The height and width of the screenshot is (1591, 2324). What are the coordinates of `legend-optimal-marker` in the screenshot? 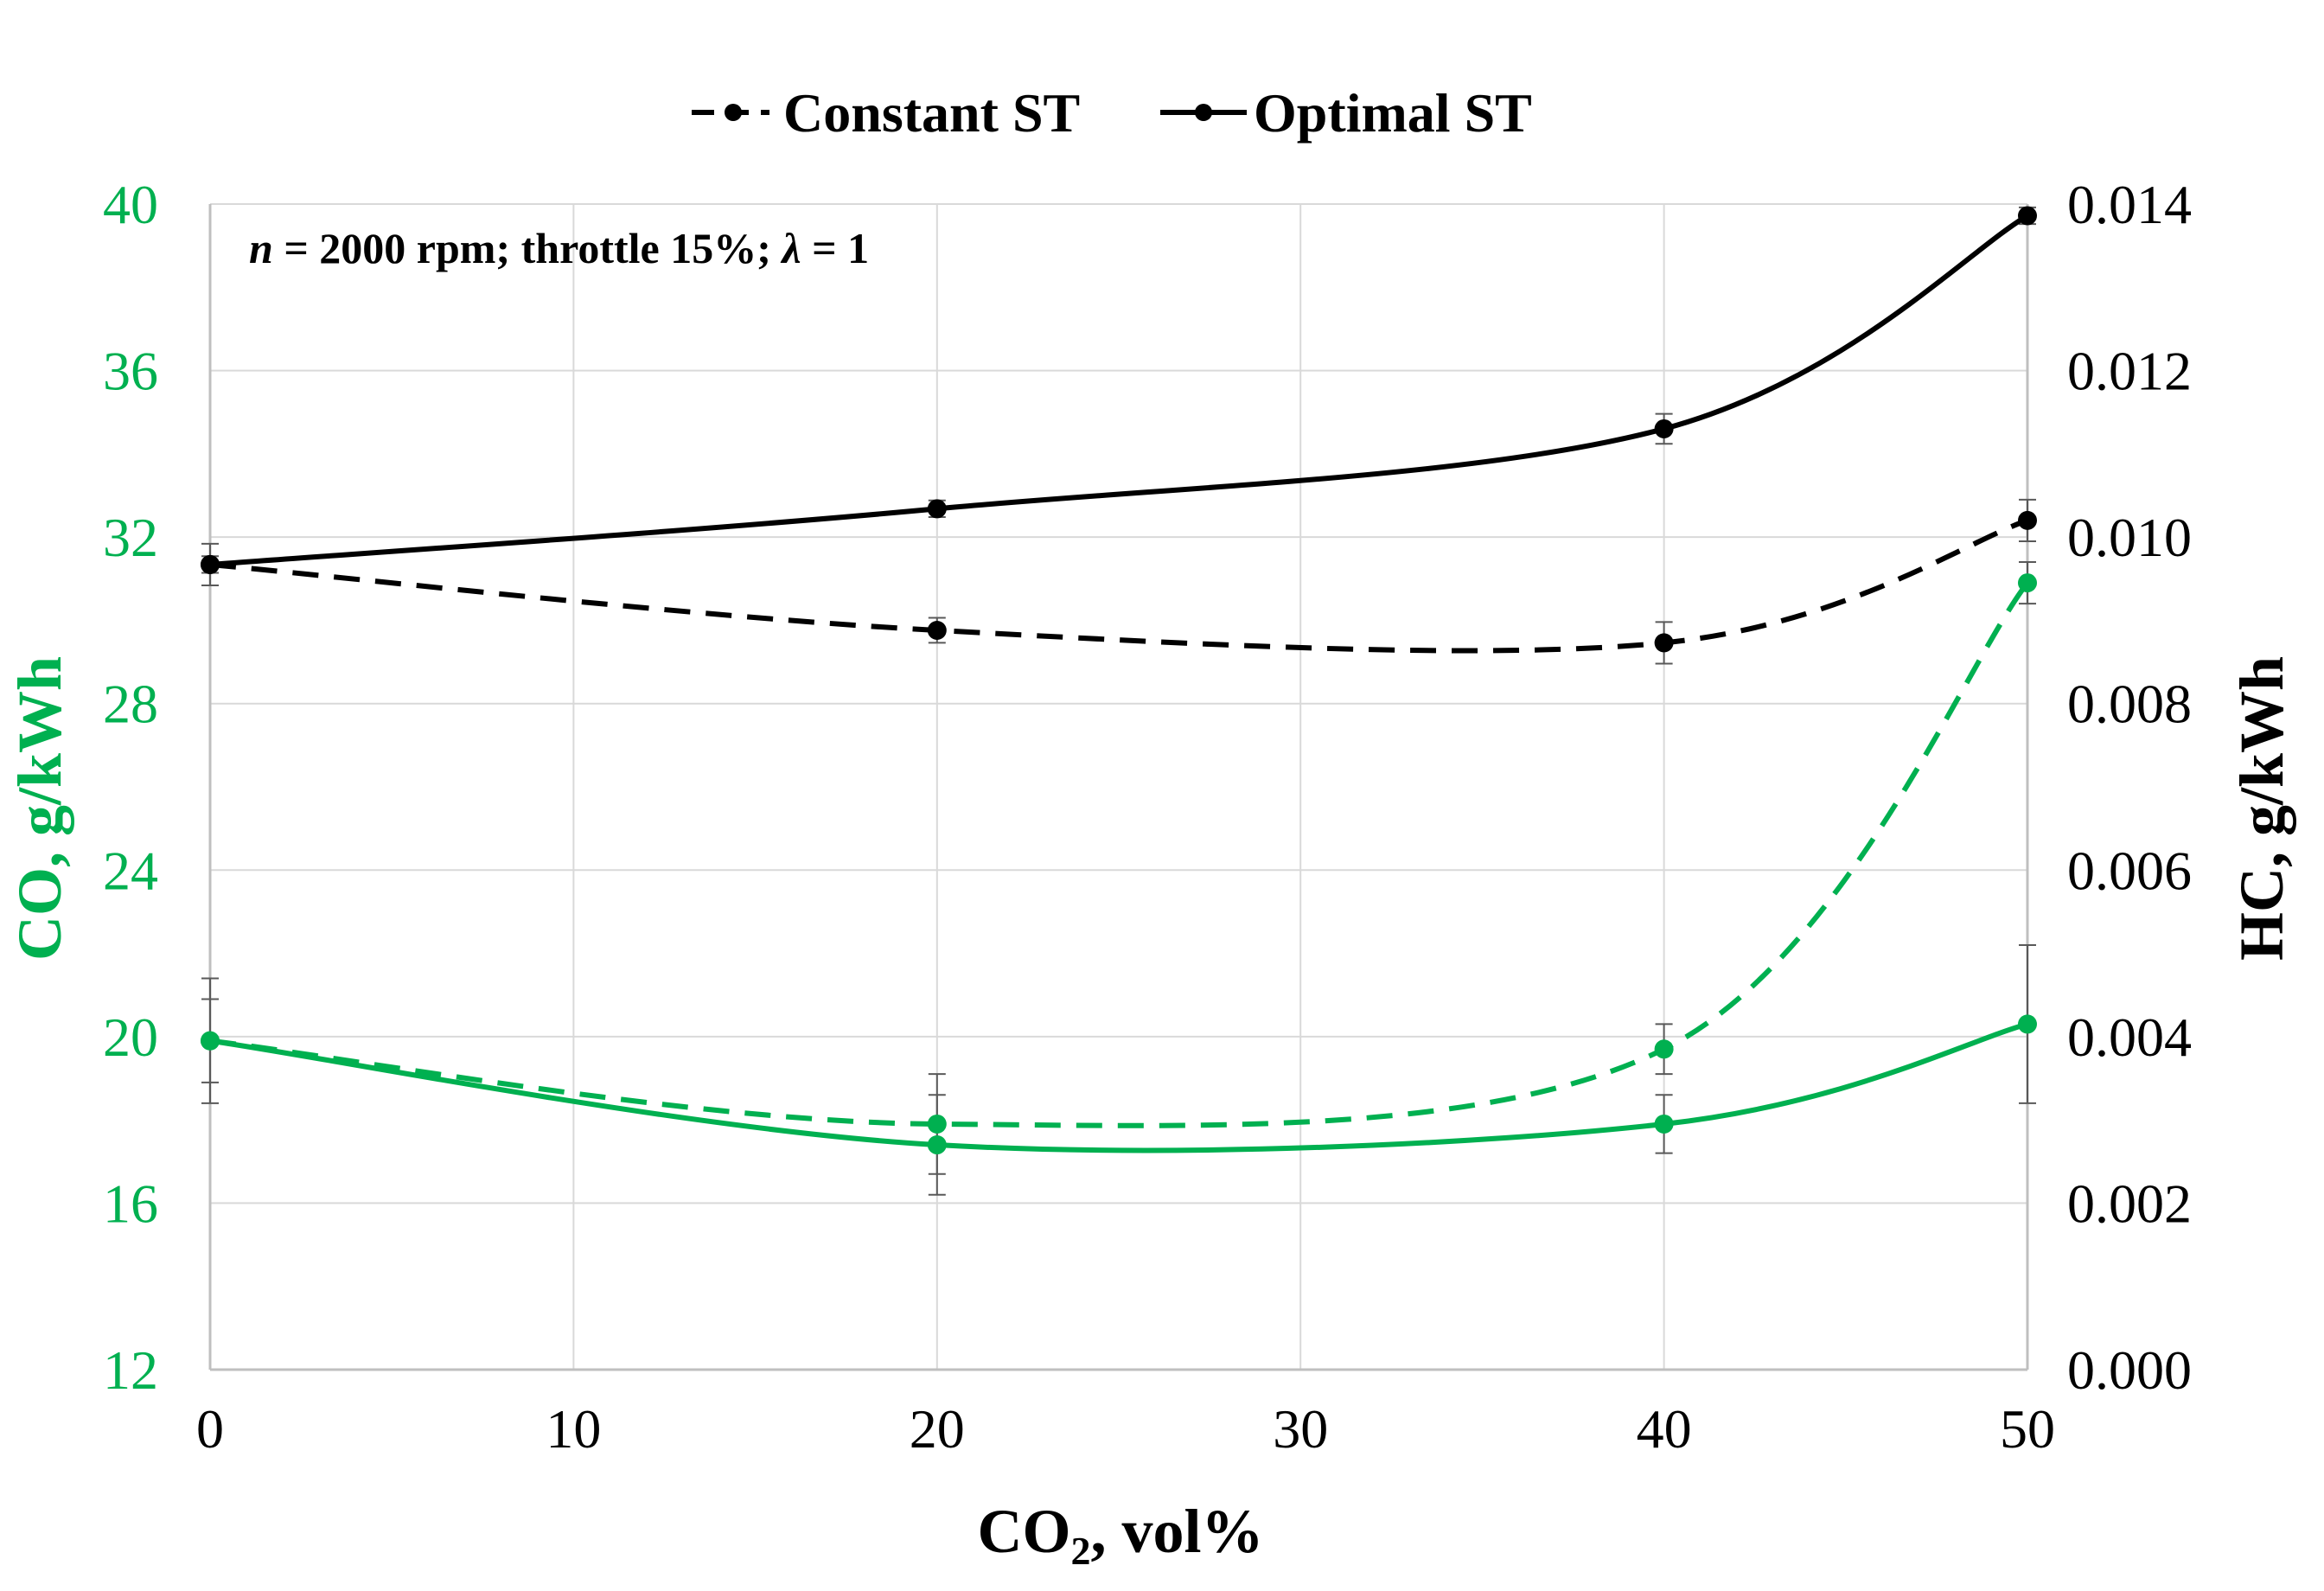 It's located at (1203, 113).